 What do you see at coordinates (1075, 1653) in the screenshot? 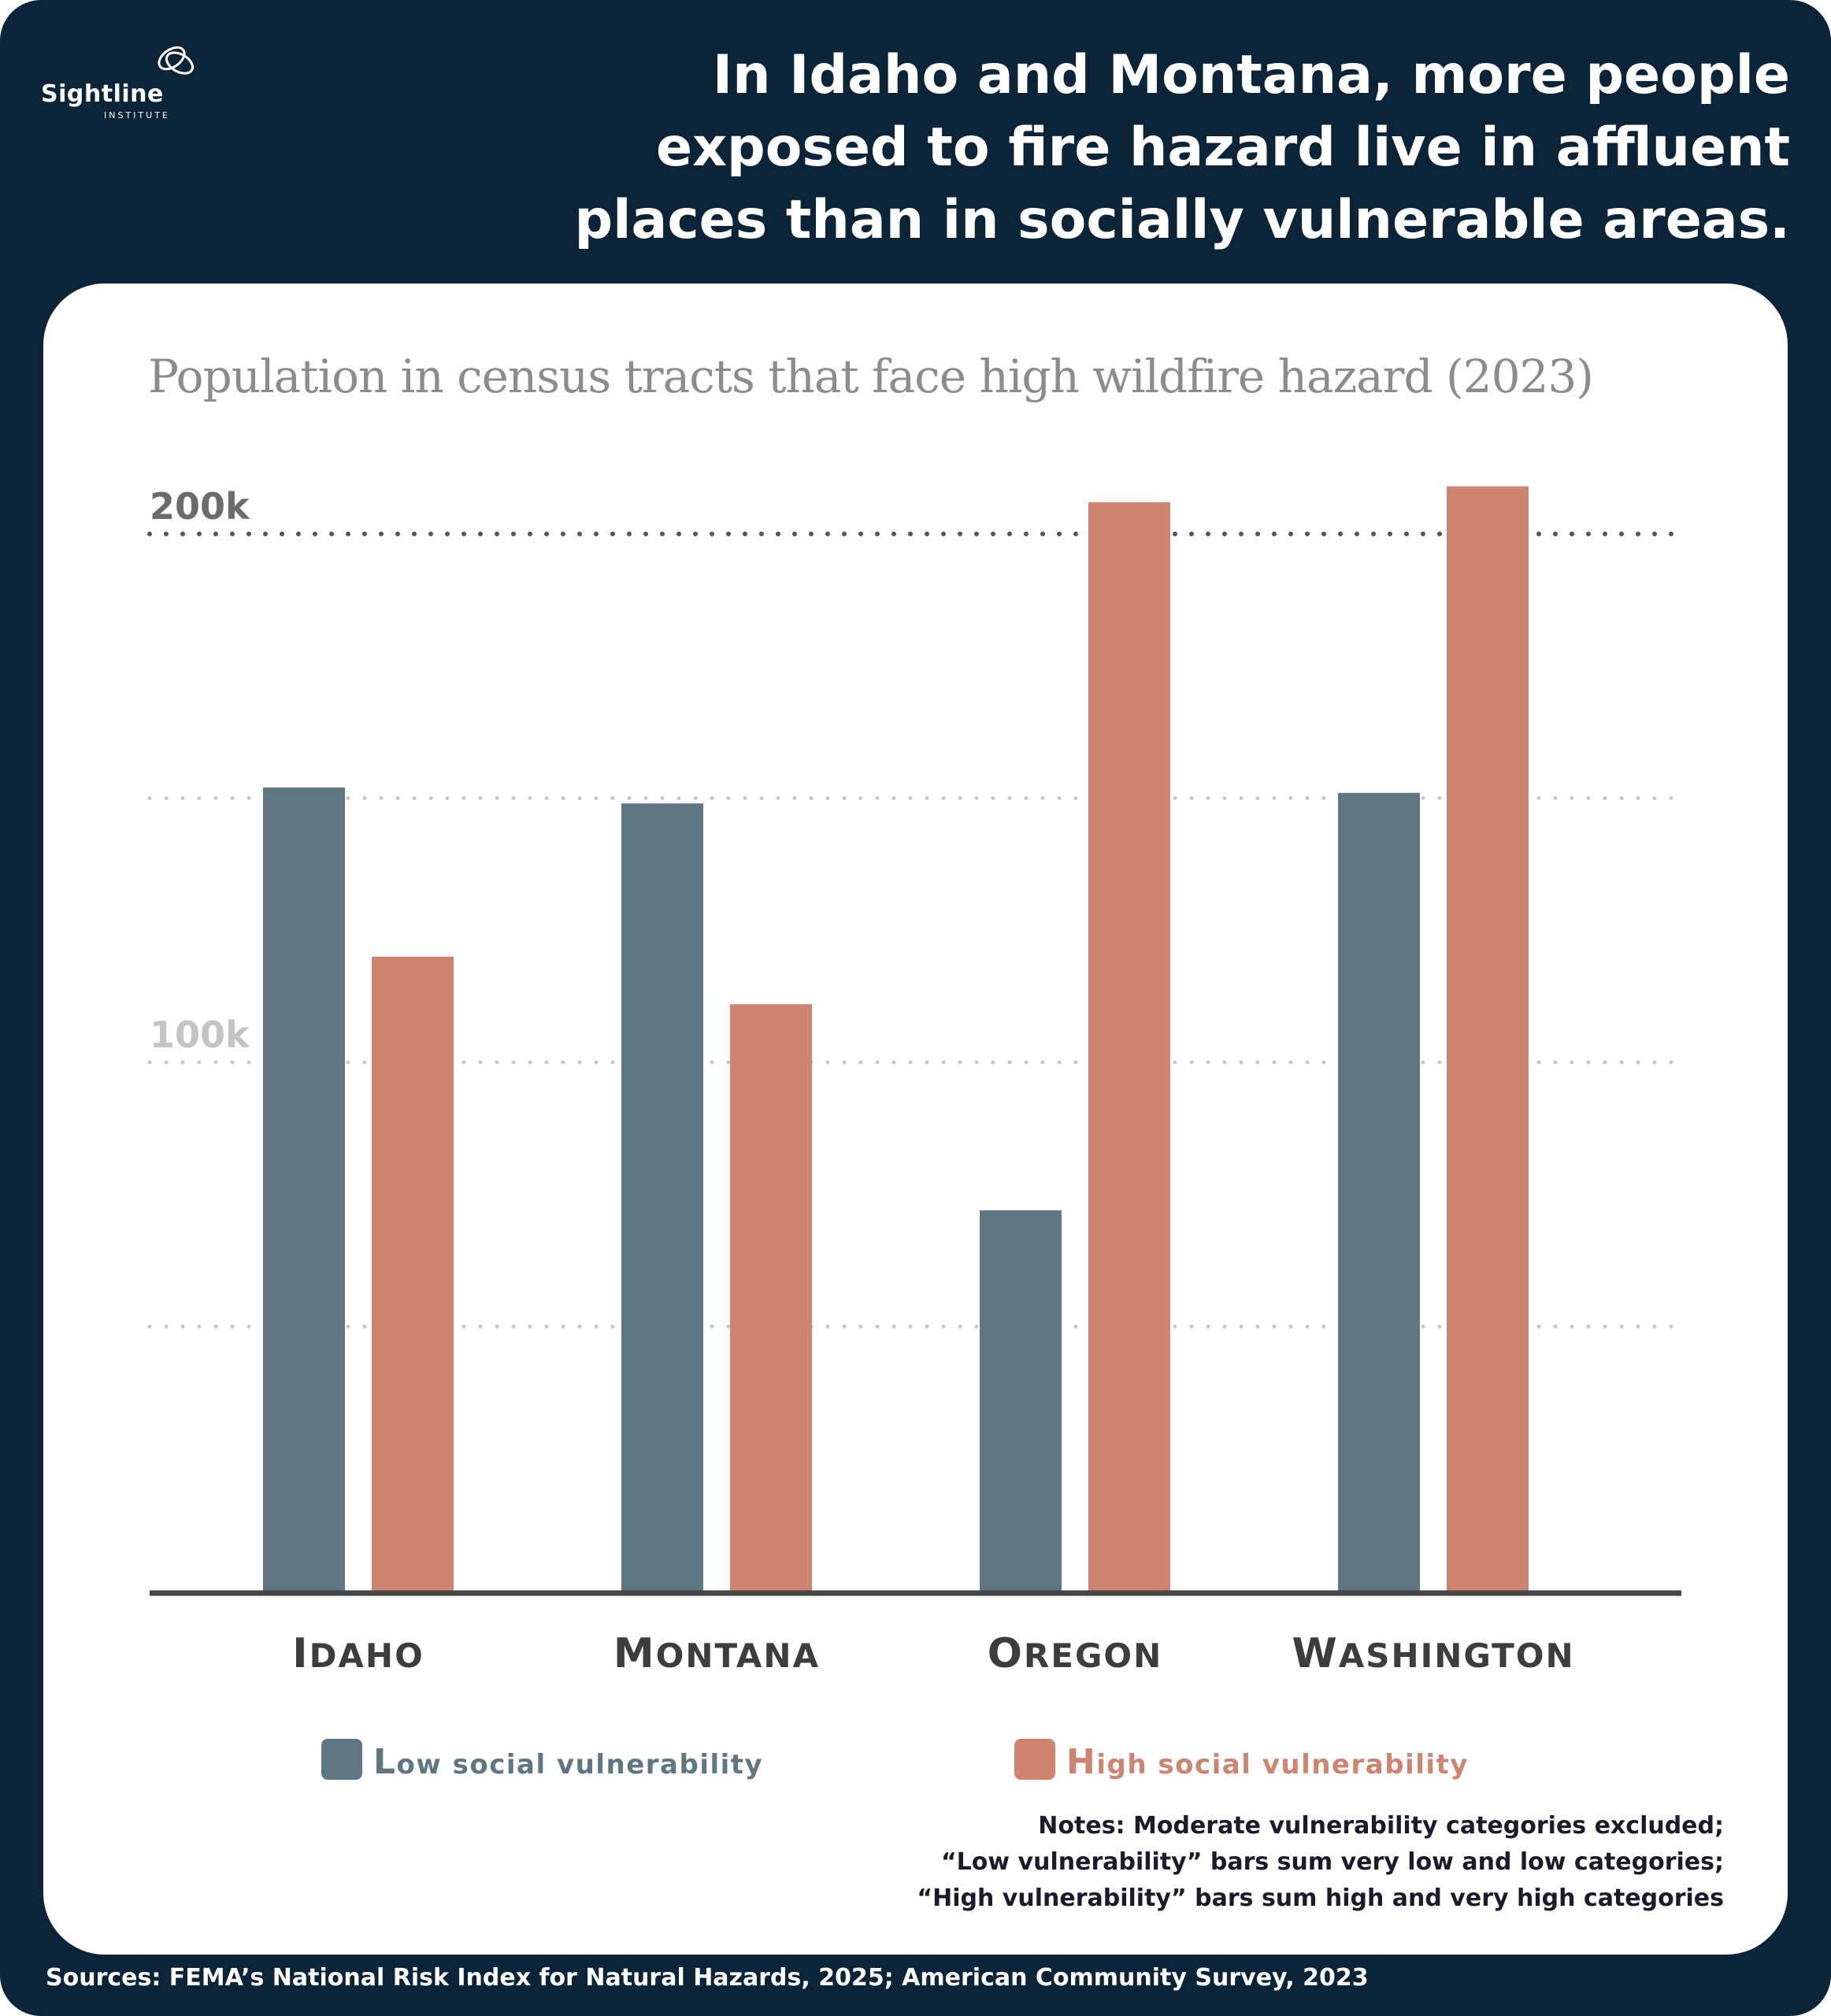
I see `x-tick-label-oregon: OREGON` at bounding box center [1075, 1653].